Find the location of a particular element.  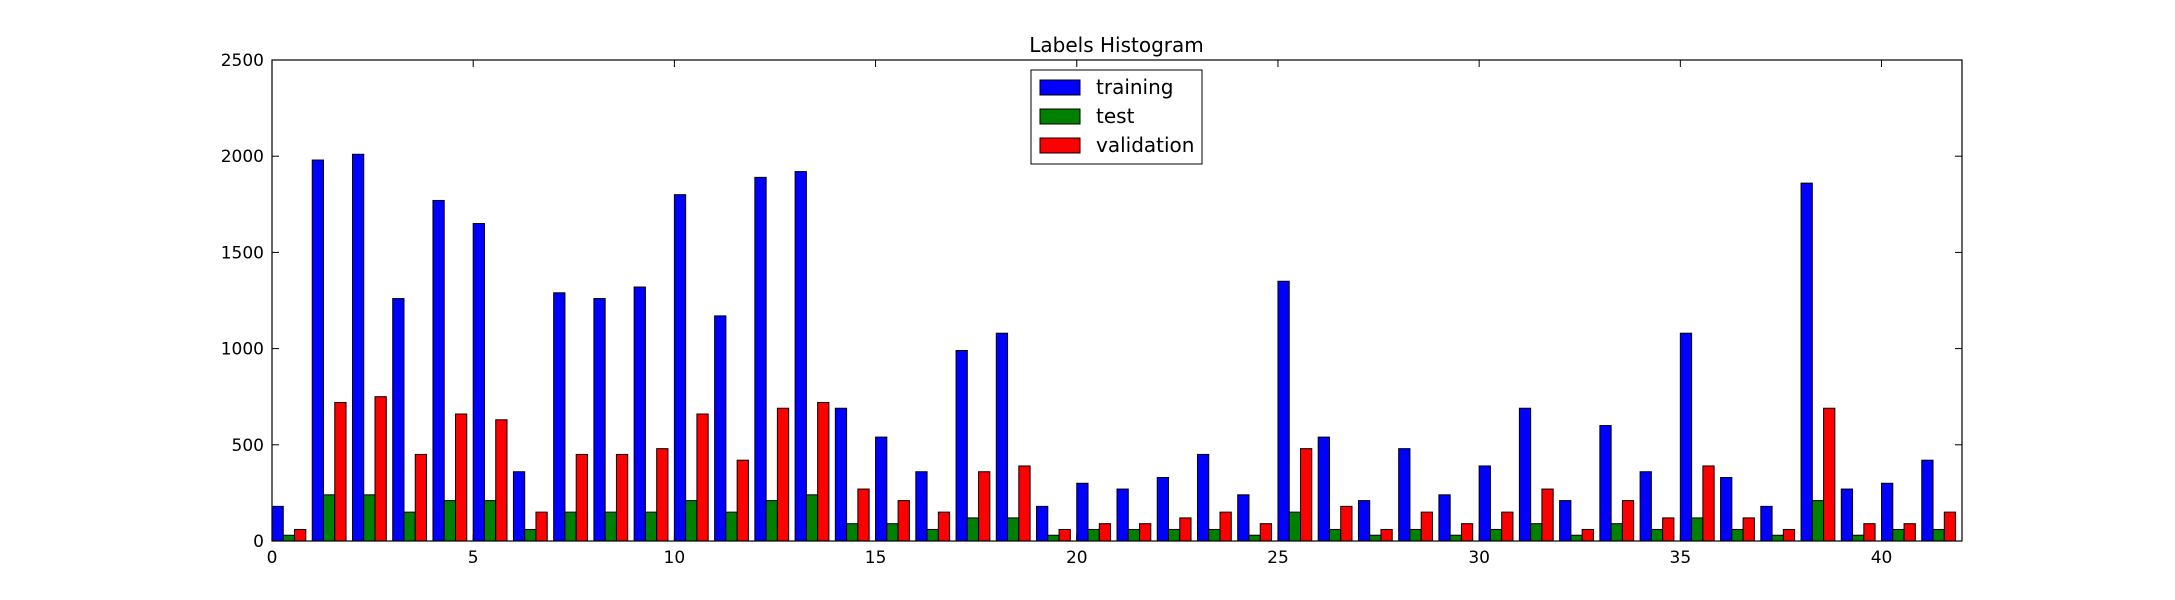

chart-title: Labels Histogram is located at coordinates (1116, 45).